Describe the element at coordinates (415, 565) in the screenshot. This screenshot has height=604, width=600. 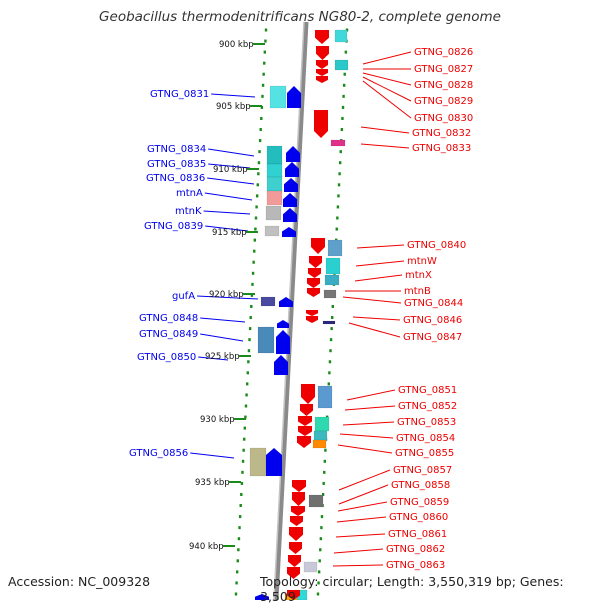
I see `gene-label-gtng-0863: GTNG_0863` at that location.